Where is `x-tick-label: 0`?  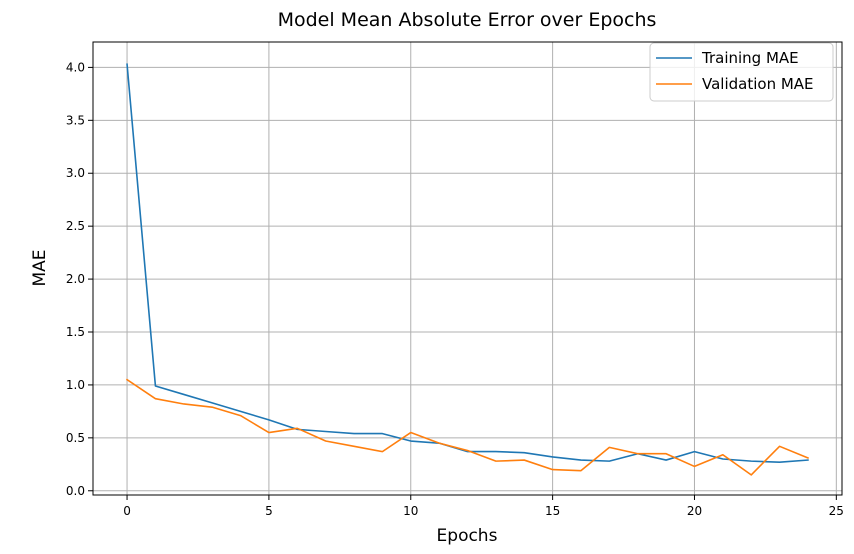 x-tick-label: 0 is located at coordinates (127, 511).